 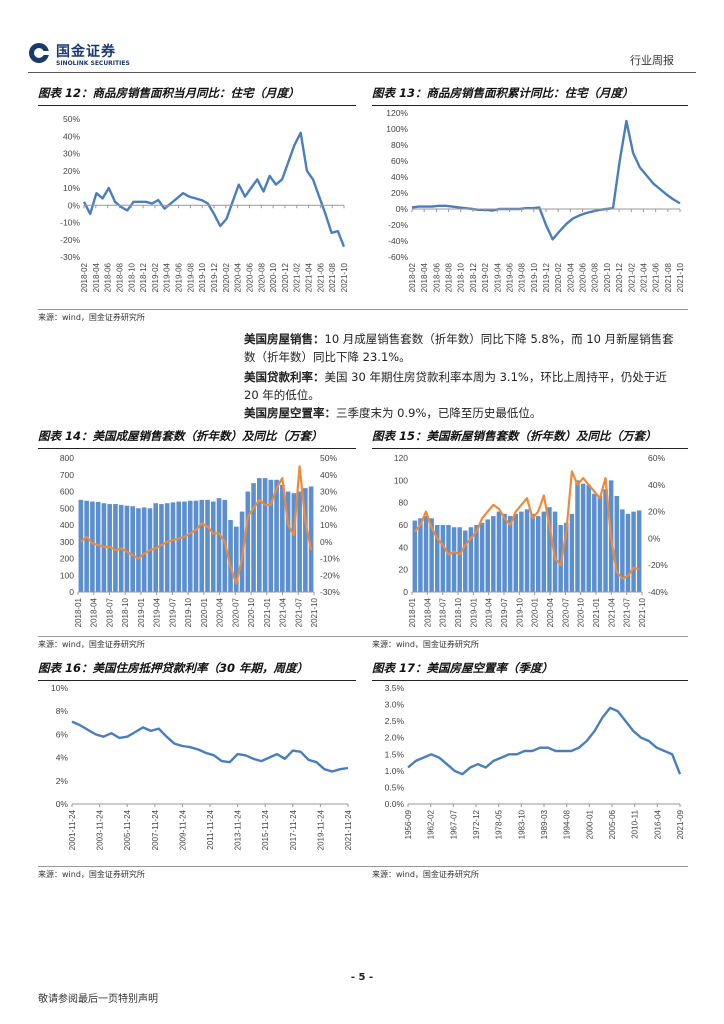 What do you see at coordinates (405, 592) in the screenshot?
I see `y-tick-label: 0` at bounding box center [405, 592].